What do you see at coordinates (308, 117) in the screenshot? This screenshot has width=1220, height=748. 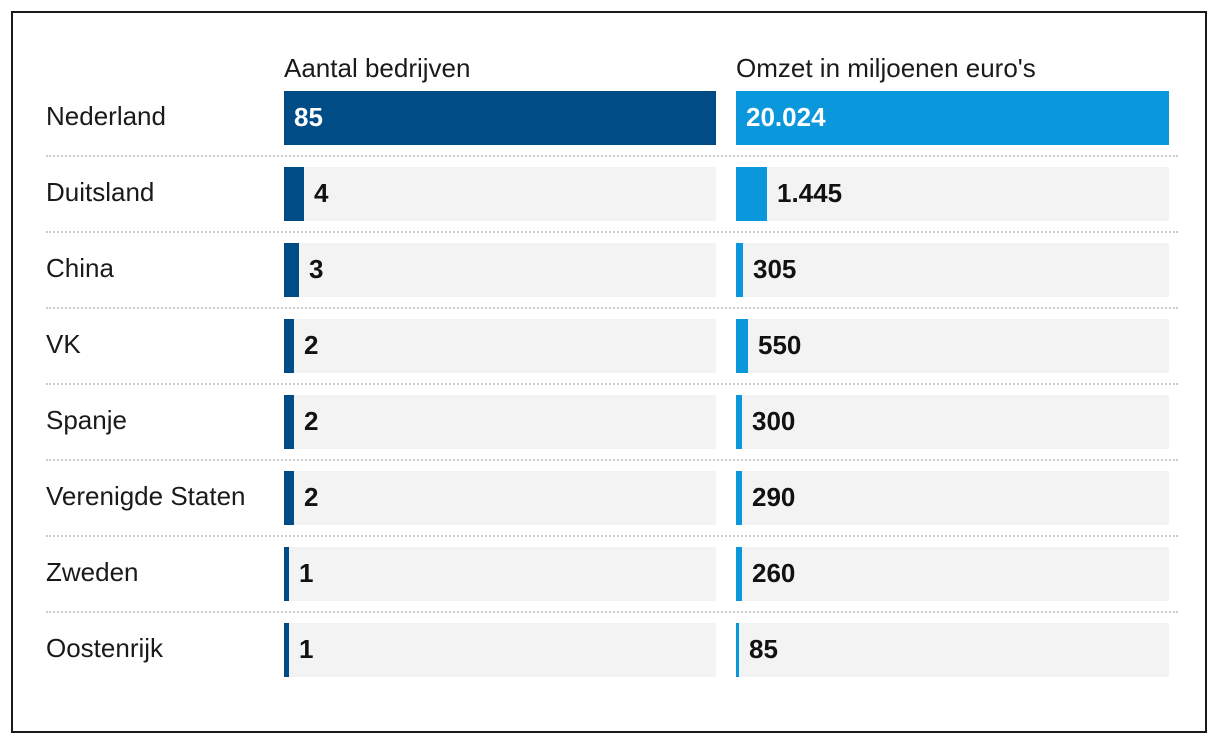 I see `bar-value-label-company-count: 85` at bounding box center [308, 117].